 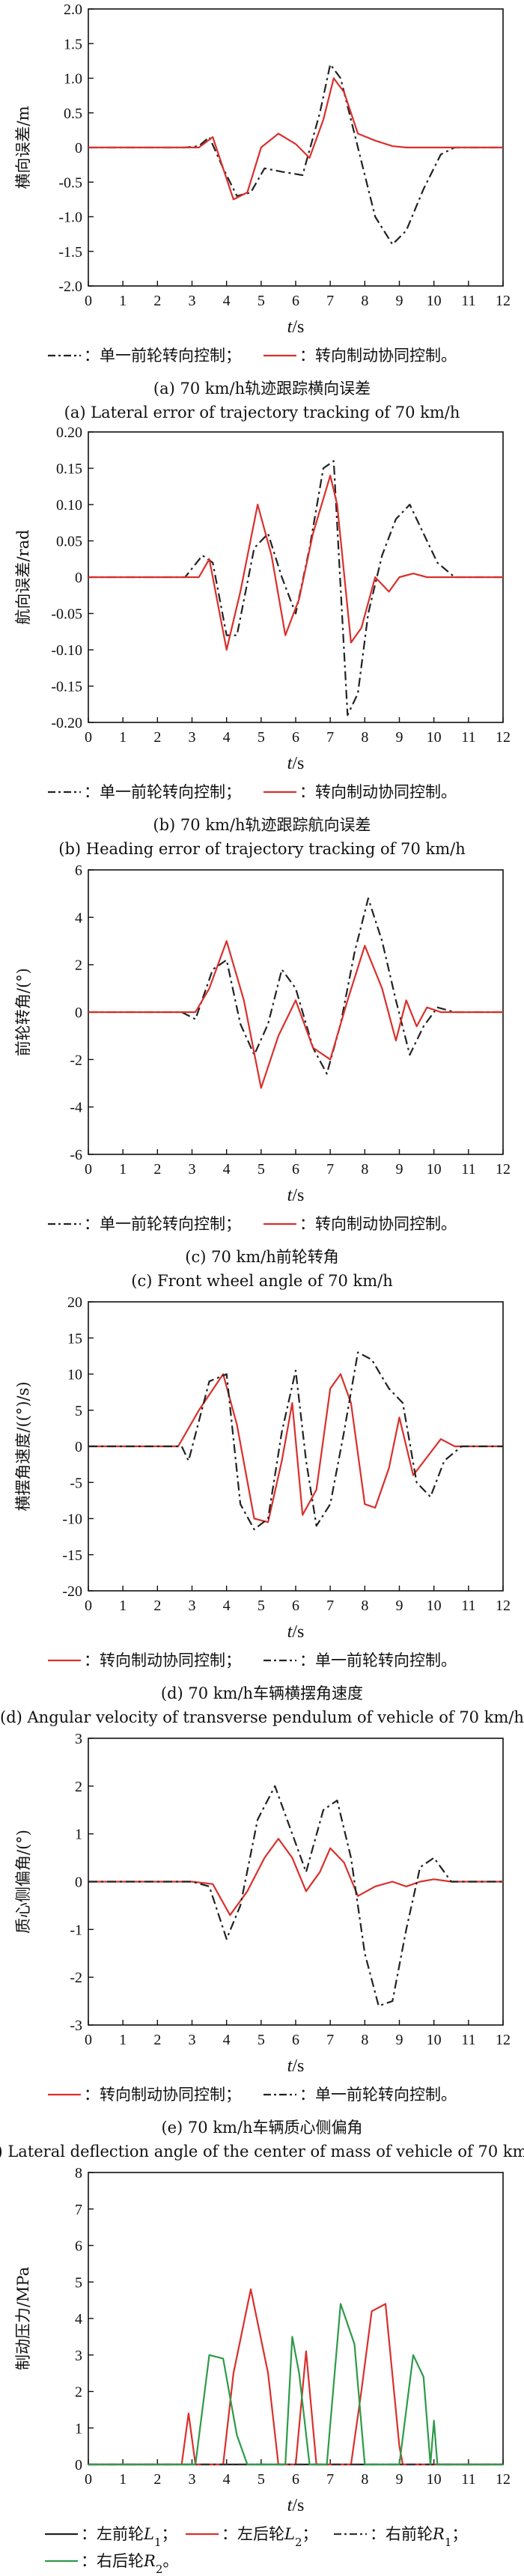 What do you see at coordinates (74, 1302) in the screenshot?
I see `y-tick-label: 20` at bounding box center [74, 1302].